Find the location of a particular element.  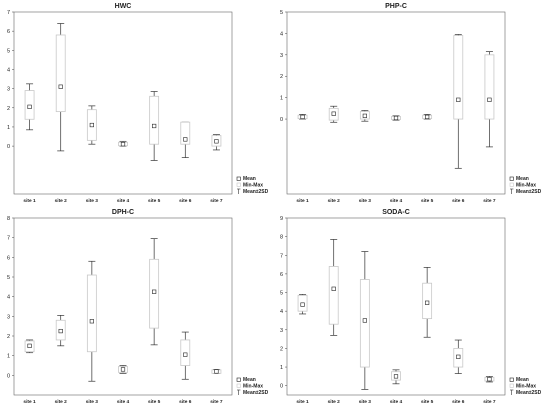

y-tick-label: 7 is located at coordinates (8, 239).